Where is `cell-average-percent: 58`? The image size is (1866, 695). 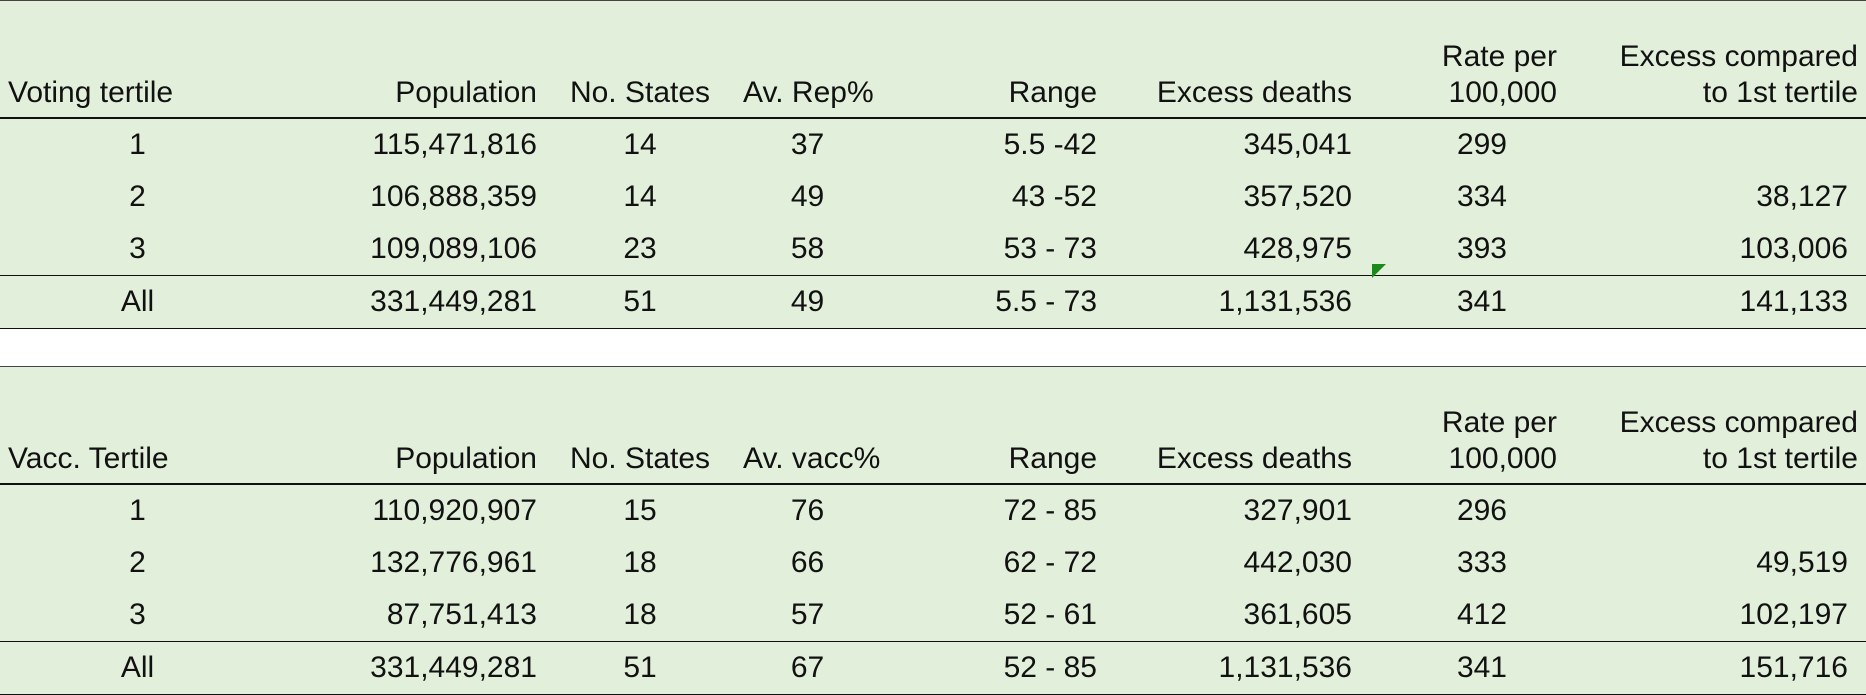
cell-average-percent: 58 is located at coordinates (807, 248).